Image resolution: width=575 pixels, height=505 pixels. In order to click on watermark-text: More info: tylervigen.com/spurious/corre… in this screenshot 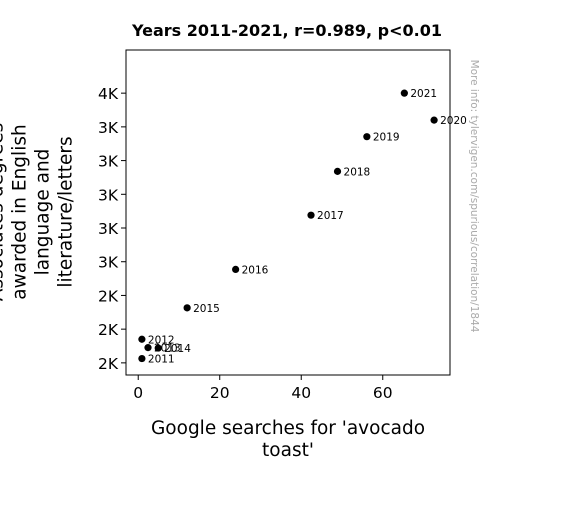, I will do `click(474, 196)`.